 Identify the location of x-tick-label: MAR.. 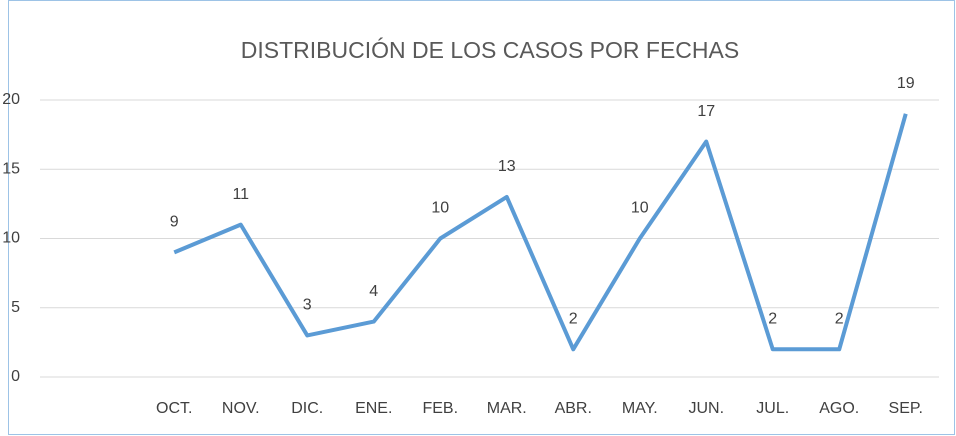
(507, 408).